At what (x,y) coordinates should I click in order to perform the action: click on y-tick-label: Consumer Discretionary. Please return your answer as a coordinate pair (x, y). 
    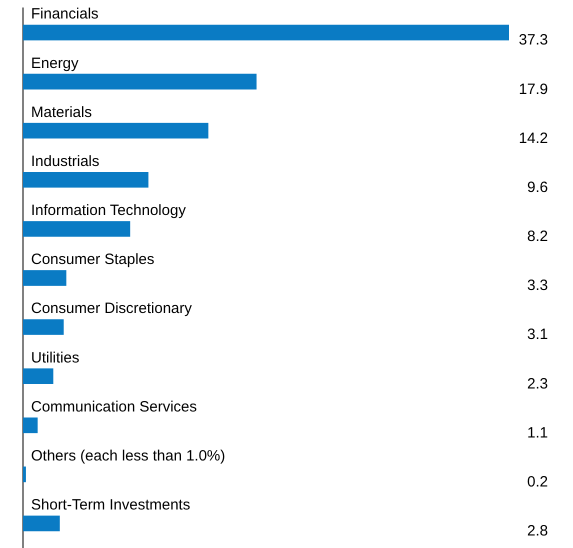
    Looking at the image, I should click on (111, 309).